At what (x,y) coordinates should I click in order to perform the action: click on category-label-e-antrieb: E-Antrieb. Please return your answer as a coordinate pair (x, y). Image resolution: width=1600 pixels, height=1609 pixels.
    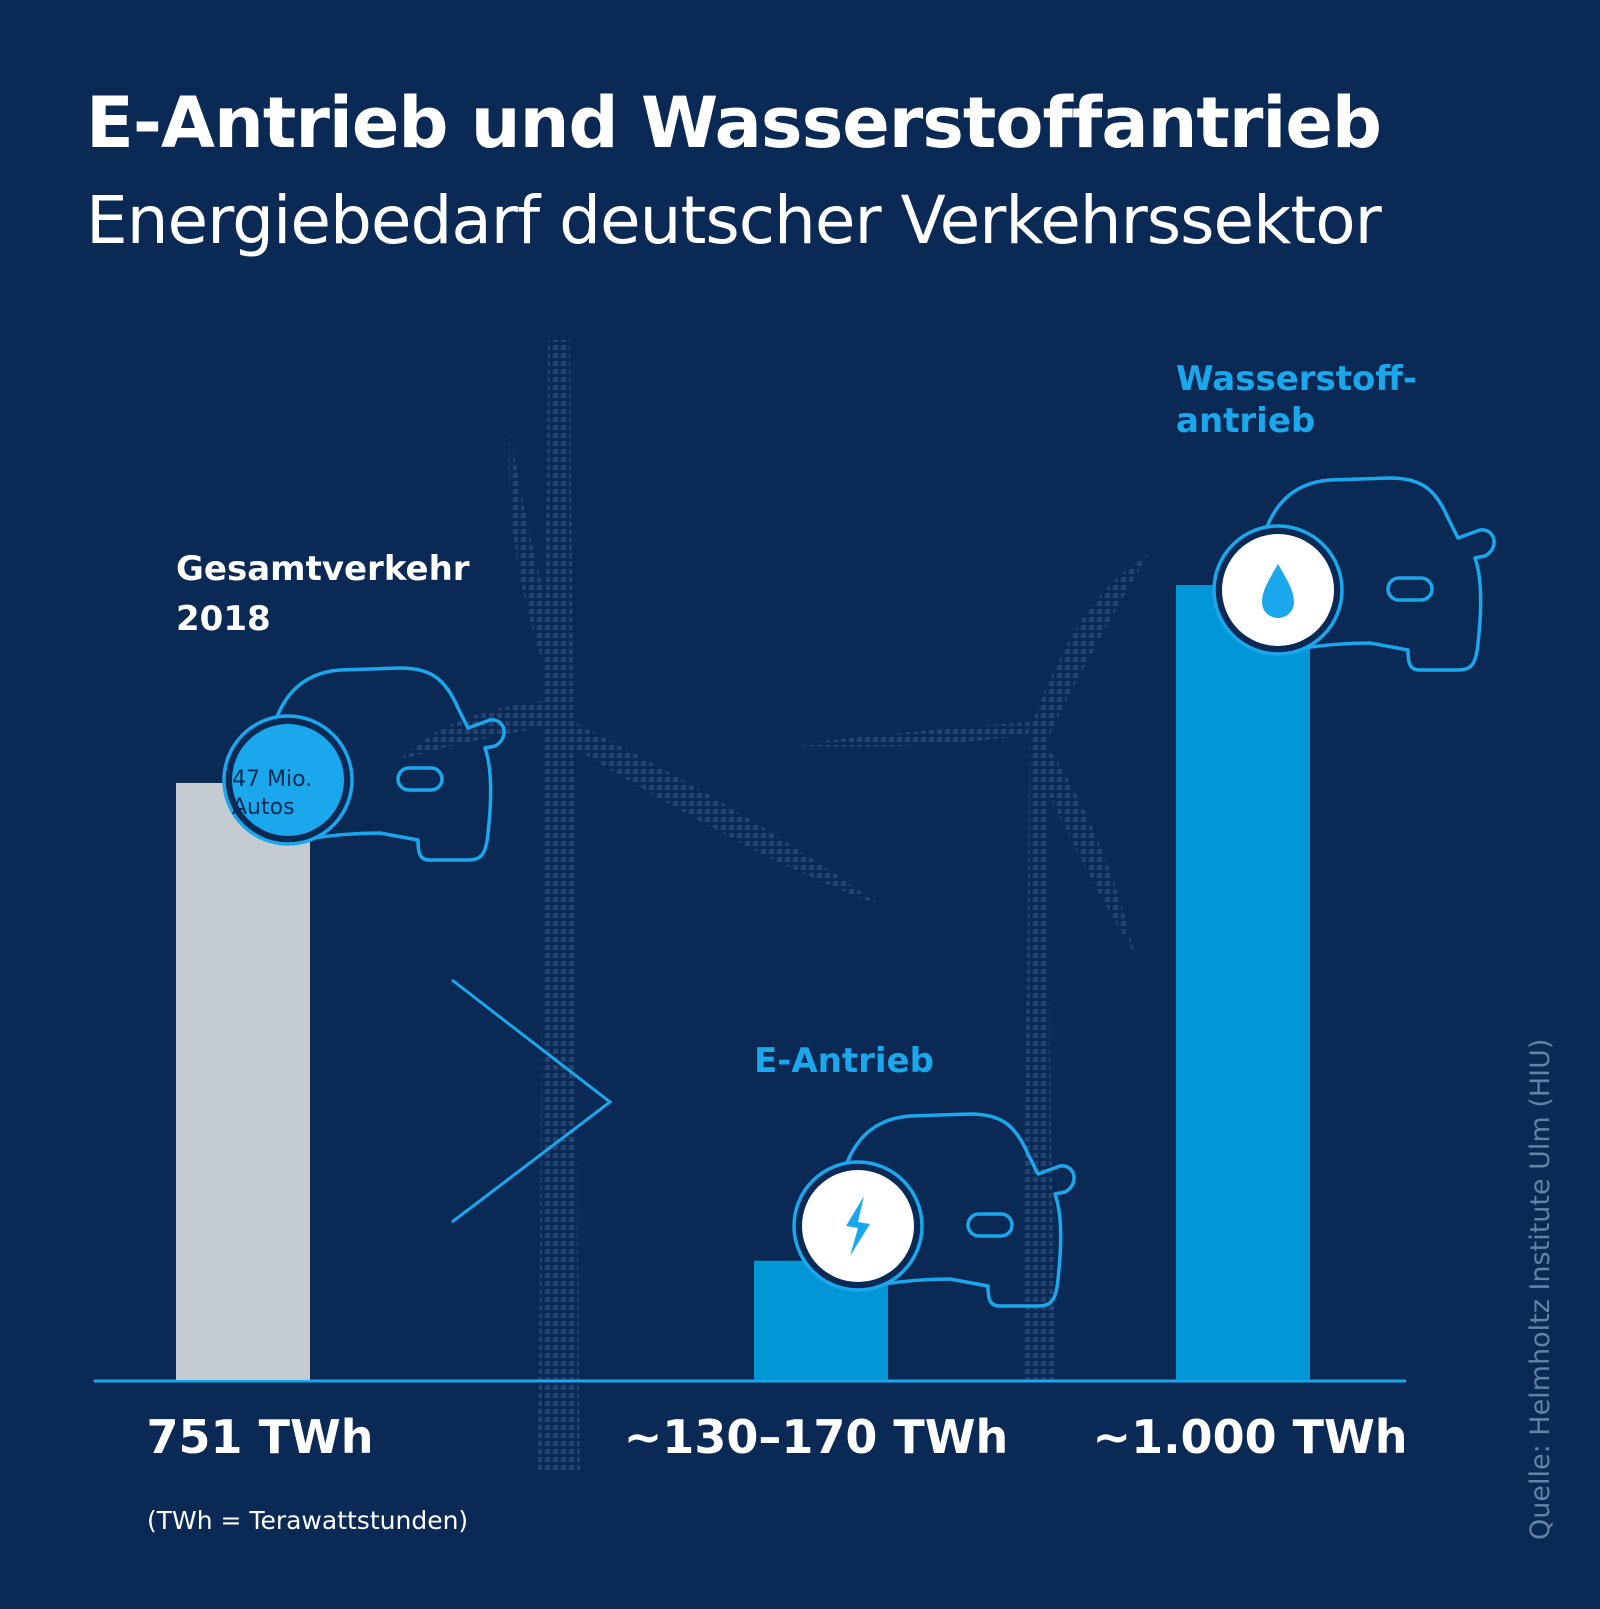
    Looking at the image, I should click on (844, 1061).